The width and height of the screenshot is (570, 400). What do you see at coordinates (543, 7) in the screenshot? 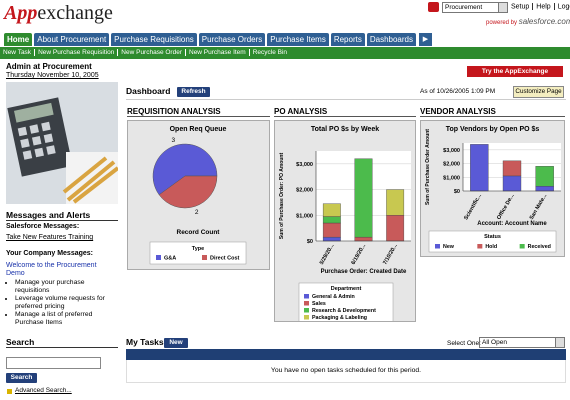
I see `header-link: Help` at bounding box center [543, 7].